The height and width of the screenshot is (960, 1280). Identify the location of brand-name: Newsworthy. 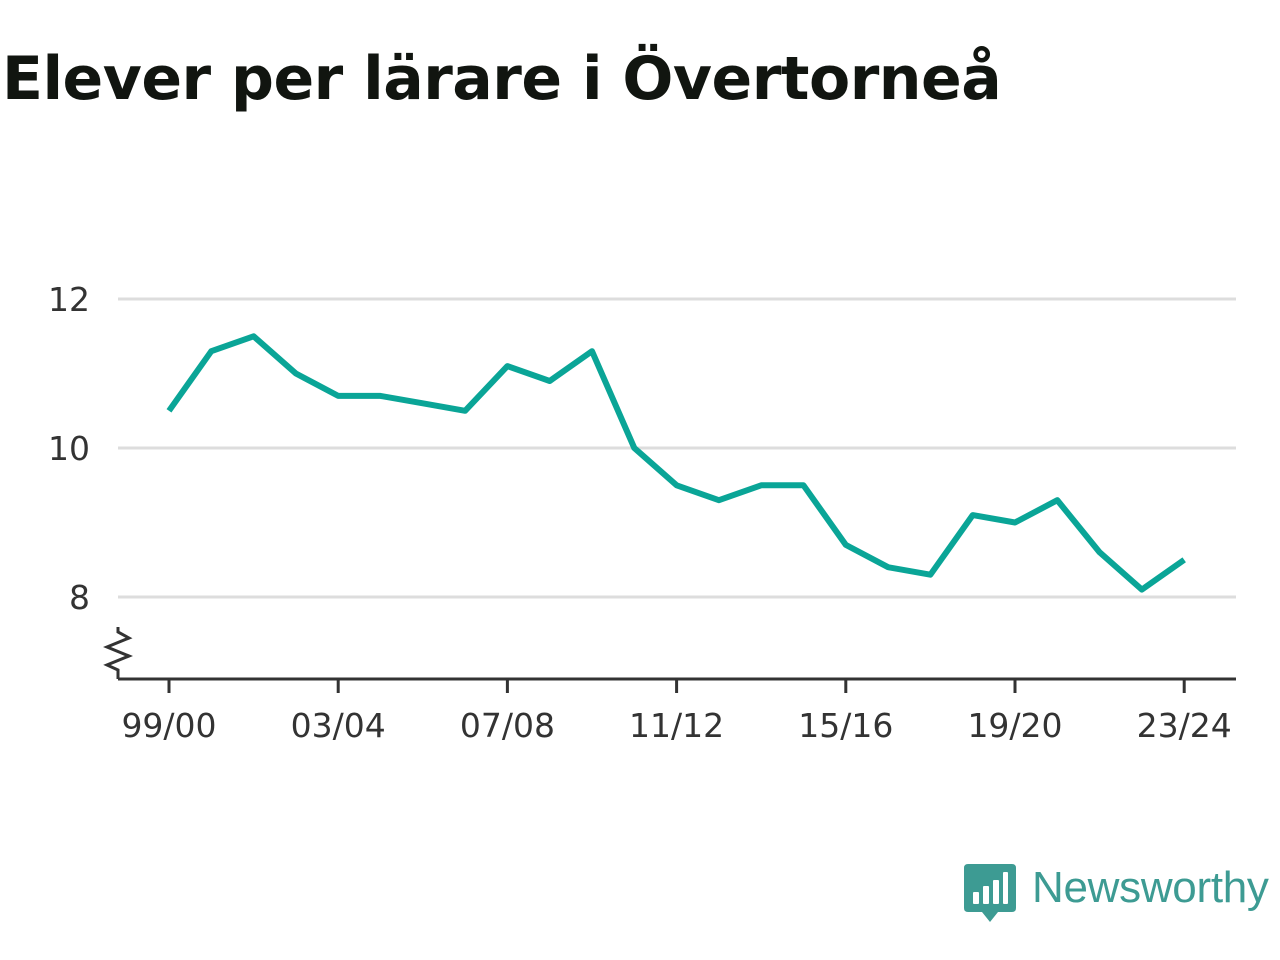
(1150, 887).